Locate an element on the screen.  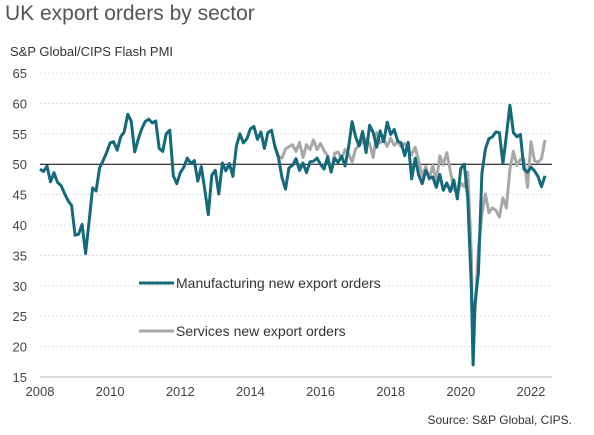
y-axis-ticks: 65 60 55 50 45 40 35 30 25 20 15 is located at coordinates (20, 225).